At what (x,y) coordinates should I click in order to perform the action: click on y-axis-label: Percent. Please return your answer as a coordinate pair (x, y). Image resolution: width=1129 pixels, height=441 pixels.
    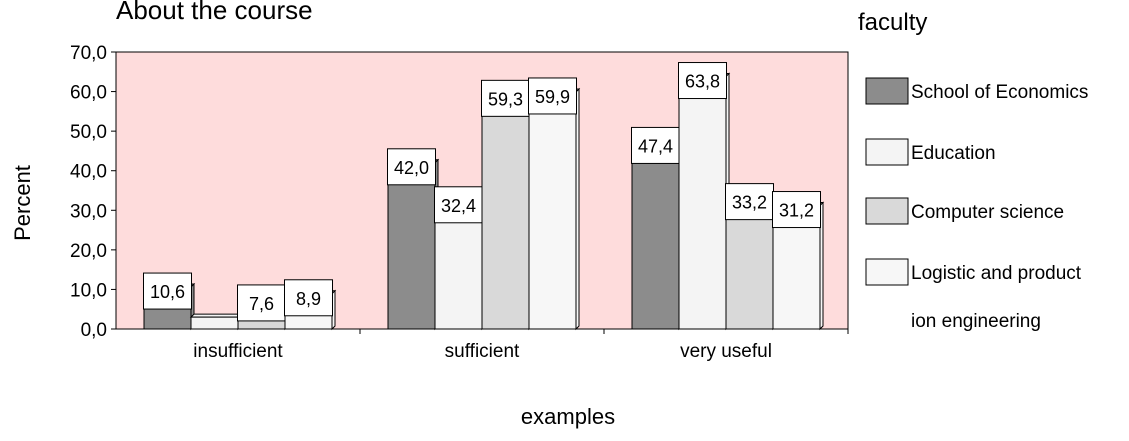
    Looking at the image, I should click on (22, 203).